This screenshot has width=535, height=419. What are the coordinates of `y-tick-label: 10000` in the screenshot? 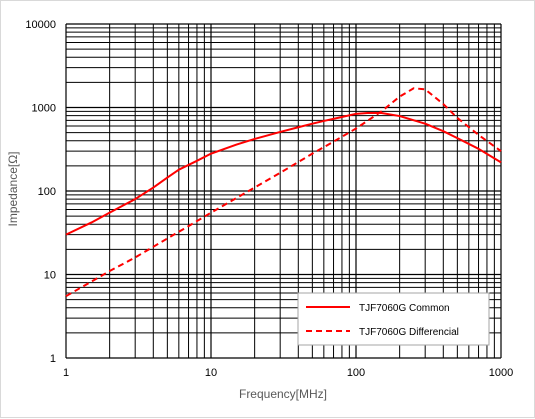 It's located at (40, 25).